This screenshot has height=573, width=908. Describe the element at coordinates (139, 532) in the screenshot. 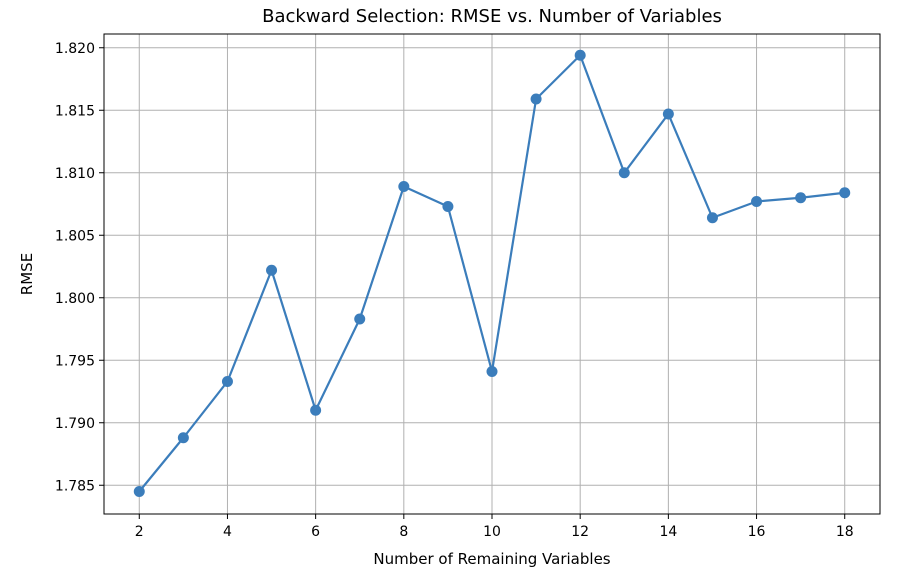

I see `x-tick-label: 2` at that location.